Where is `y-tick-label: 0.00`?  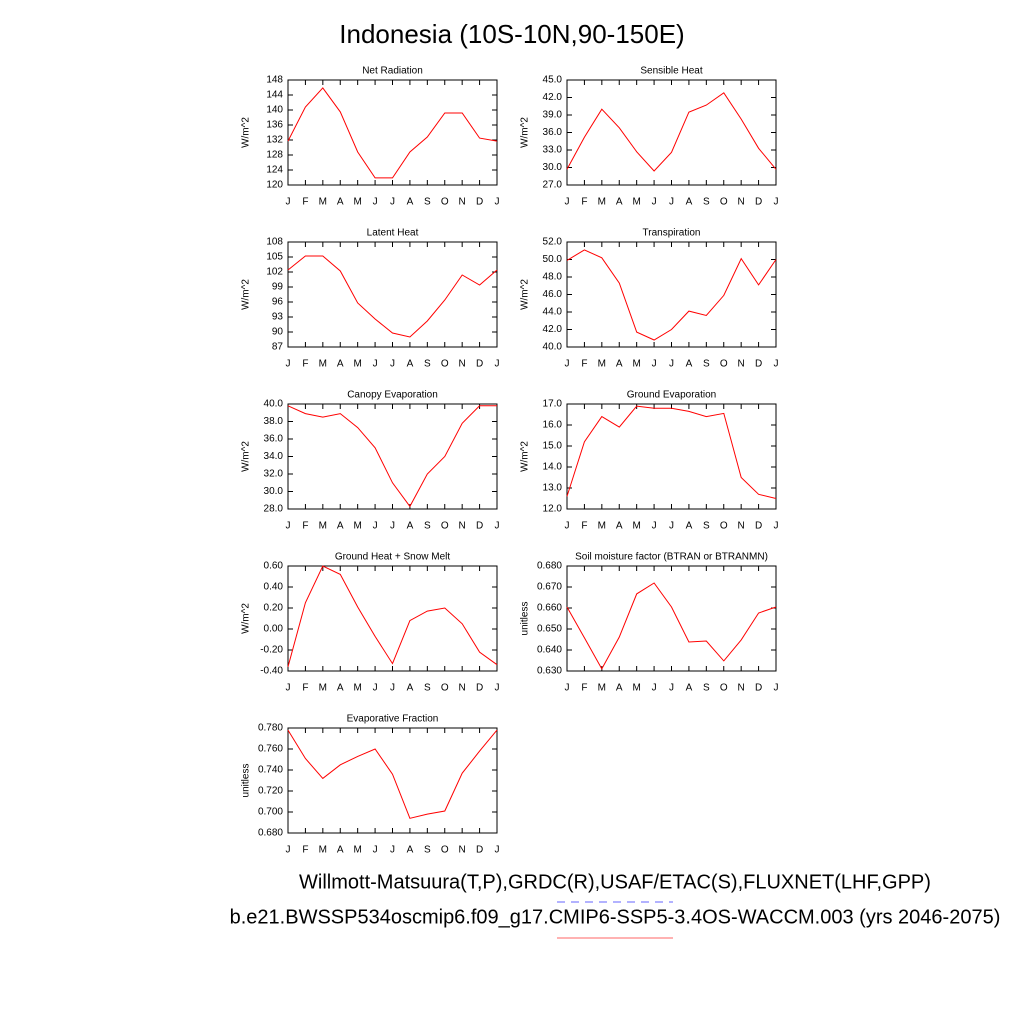 y-tick-label: 0.00 is located at coordinates (274, 629).